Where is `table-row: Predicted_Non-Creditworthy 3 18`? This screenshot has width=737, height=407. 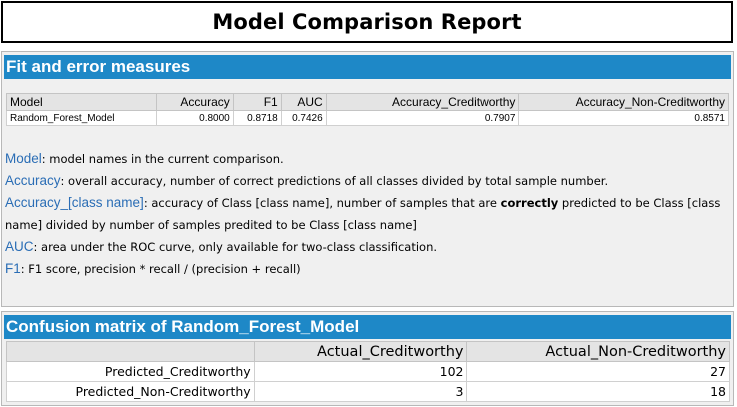
table-row: Predicted_Non-Creditworthy 3 18 is located at coordinates (368, 391).